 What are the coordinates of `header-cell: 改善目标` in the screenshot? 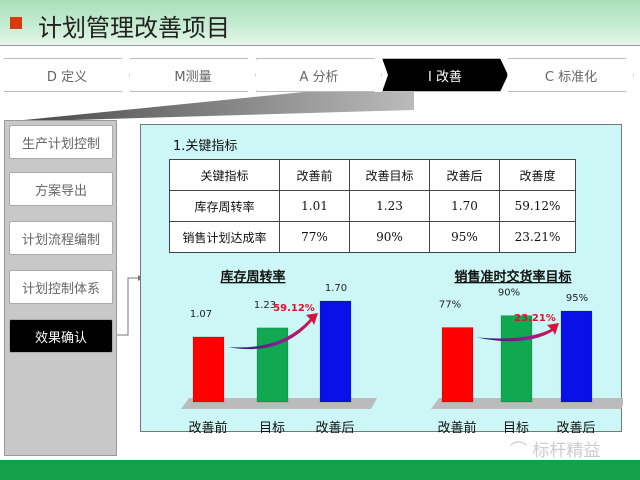 It's located at (389, 175).